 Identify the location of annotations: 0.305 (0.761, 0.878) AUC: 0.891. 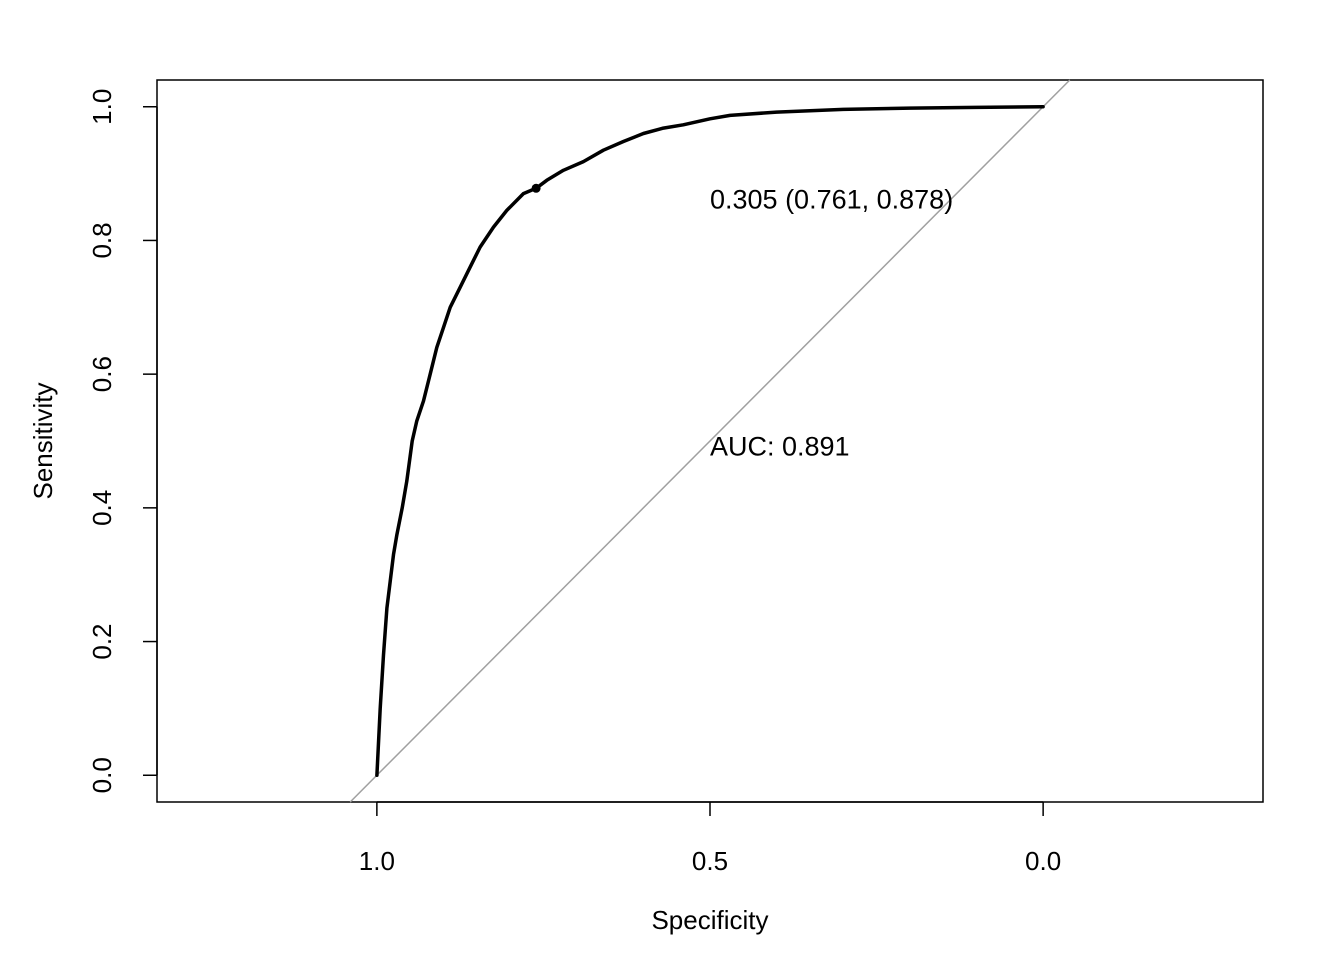
(831, 322).